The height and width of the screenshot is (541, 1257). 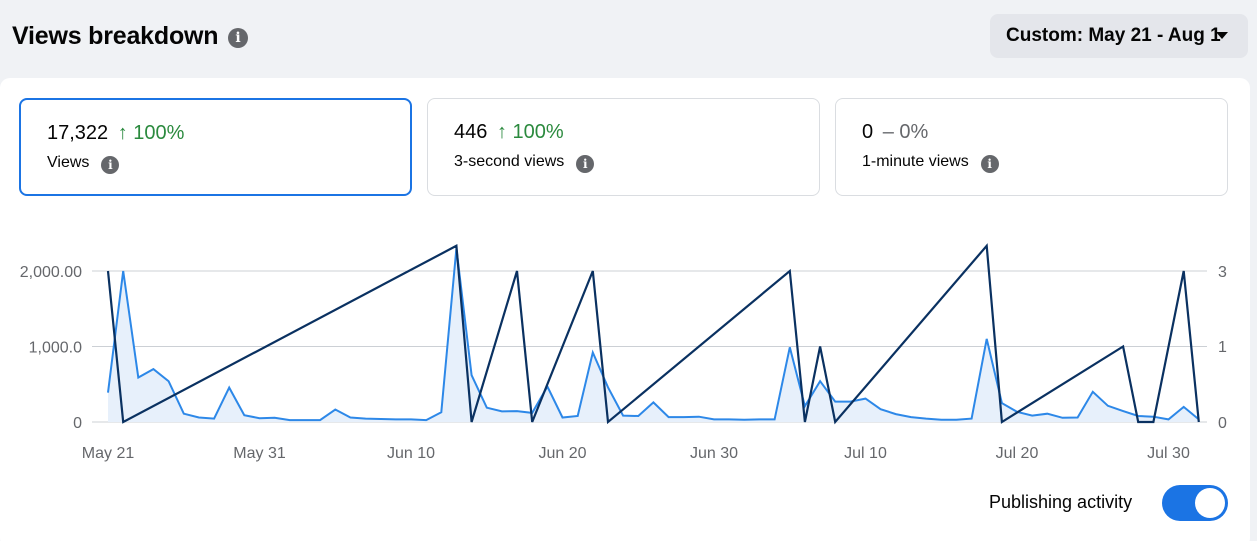 What do you see at coordinates (77, 423) in the screenshot?
I see `y-left-tick-label: 0` at bounding box center [77, 423].